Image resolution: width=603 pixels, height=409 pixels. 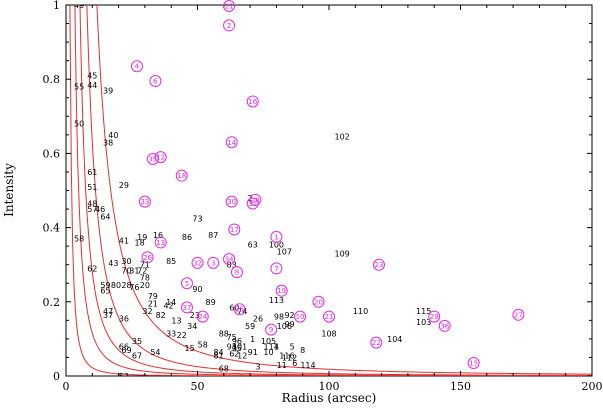 What do you see at coordinates (211, 302) in the screenshot?
I see `point-label: 89` at bounding box center [211, 302].